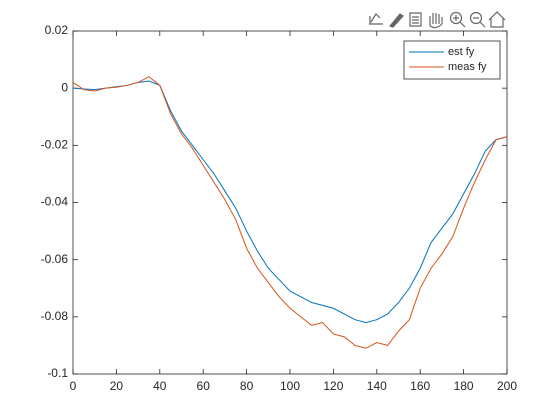 This screenshot has height=420, width=560. Describe the element at coordinates (377, 386) in the screenshot. I see `x-tick-label: 140` at that location.